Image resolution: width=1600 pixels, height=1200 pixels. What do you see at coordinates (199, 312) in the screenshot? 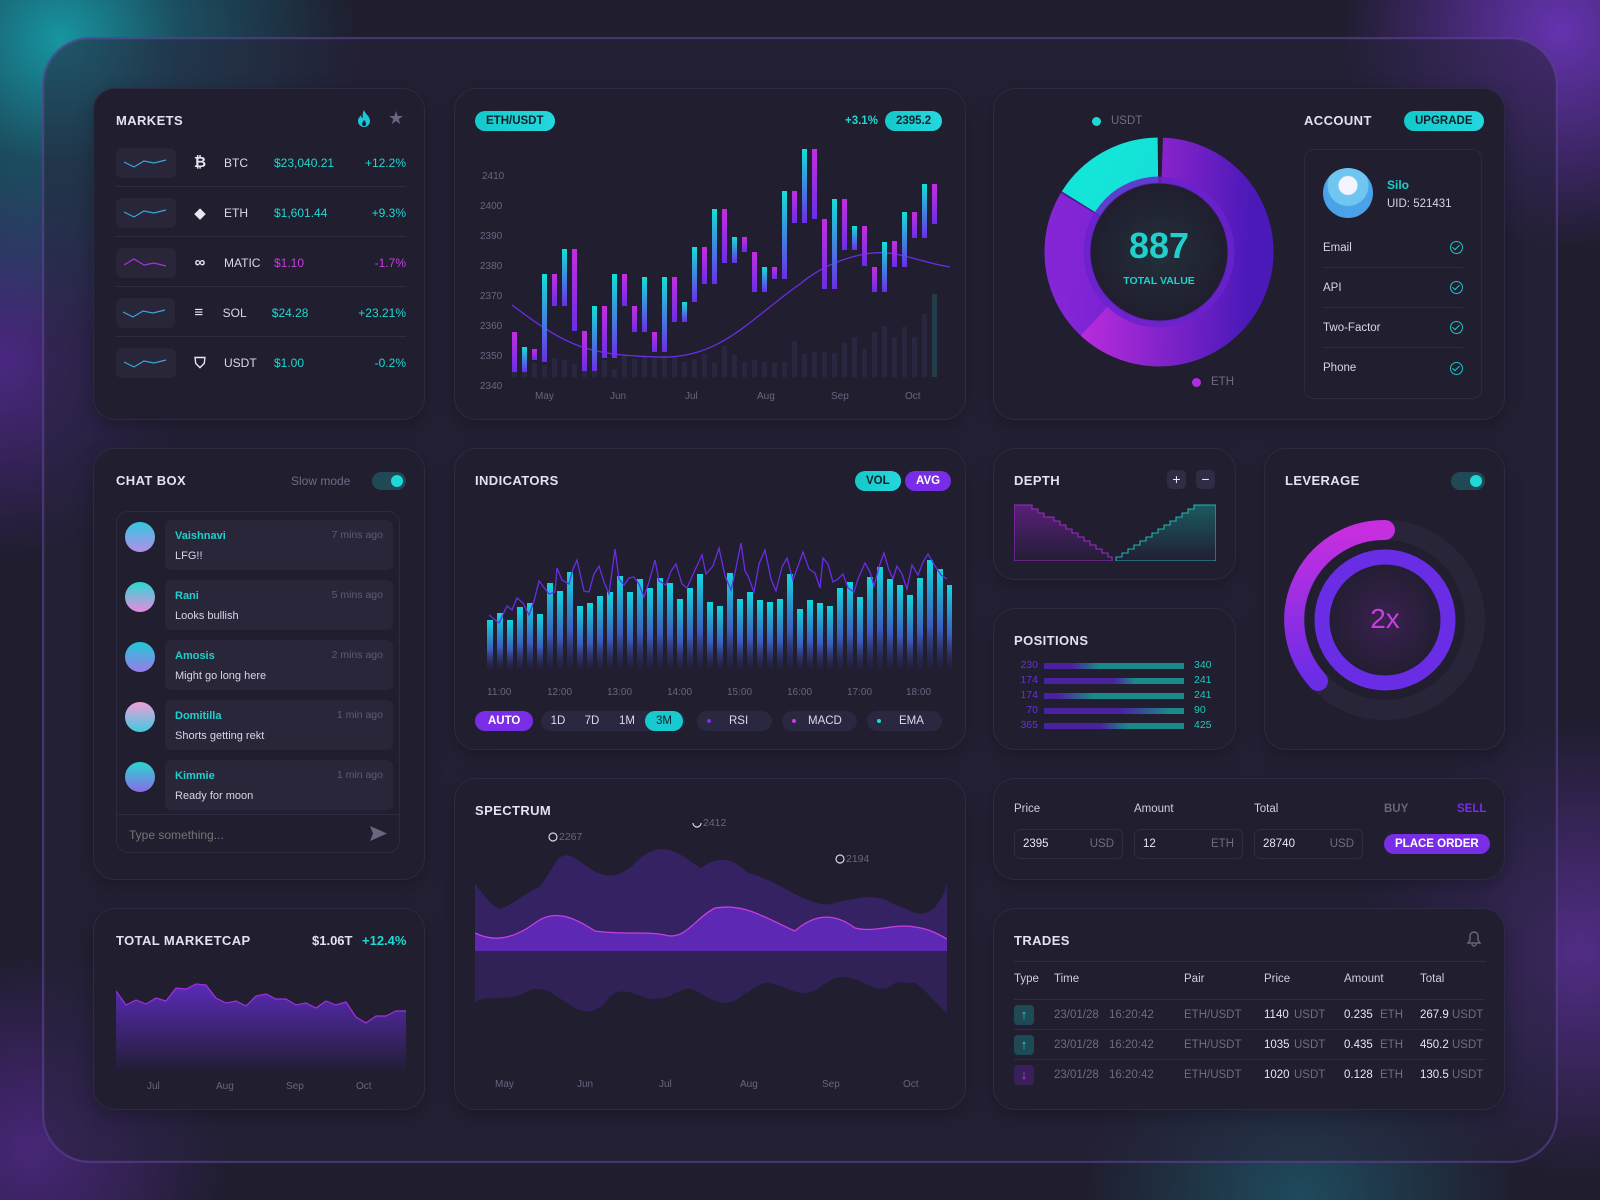
I see `sol-icon: ≡` at bounding box center [199, 312].